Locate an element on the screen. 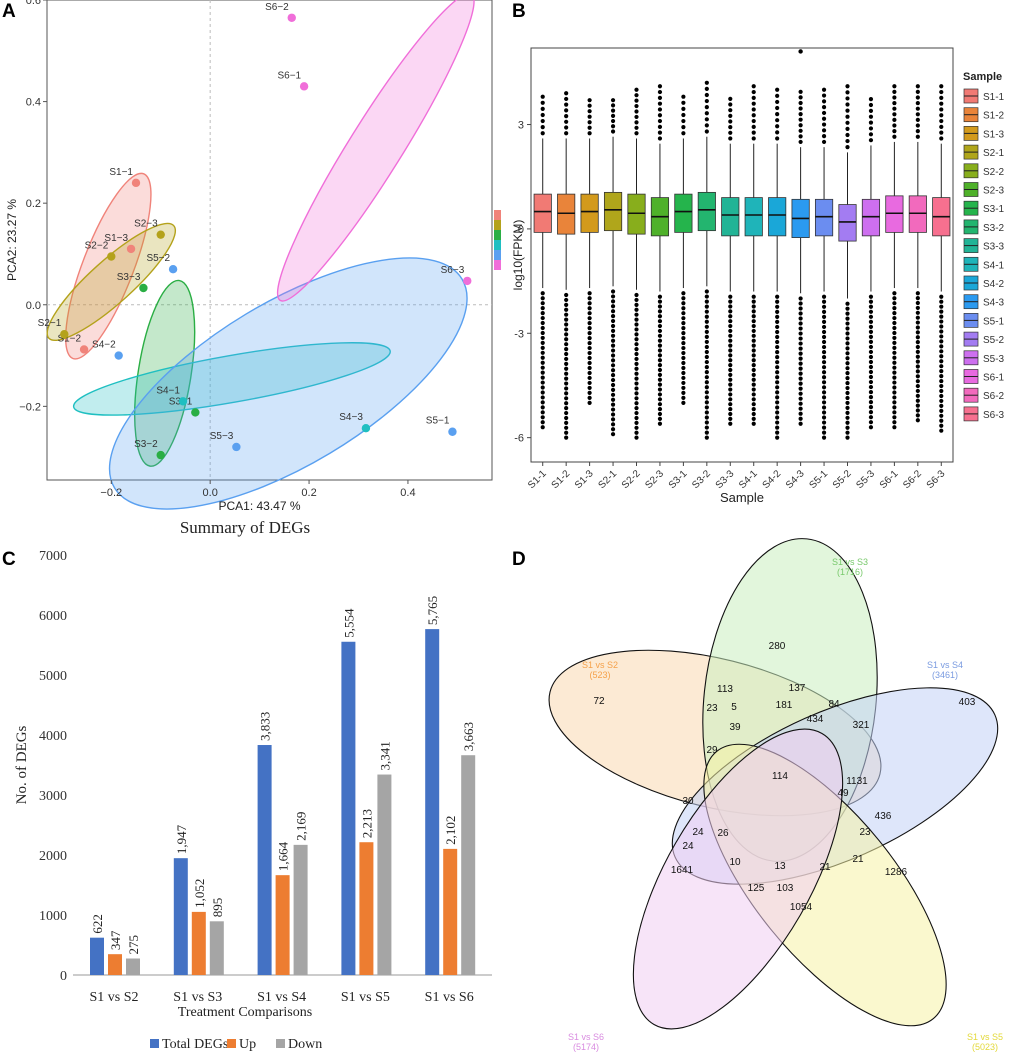 This screenshot has height=1054, width=1024. venn-set-name: S1 vs S5 is located at coordinates (985, 1037).